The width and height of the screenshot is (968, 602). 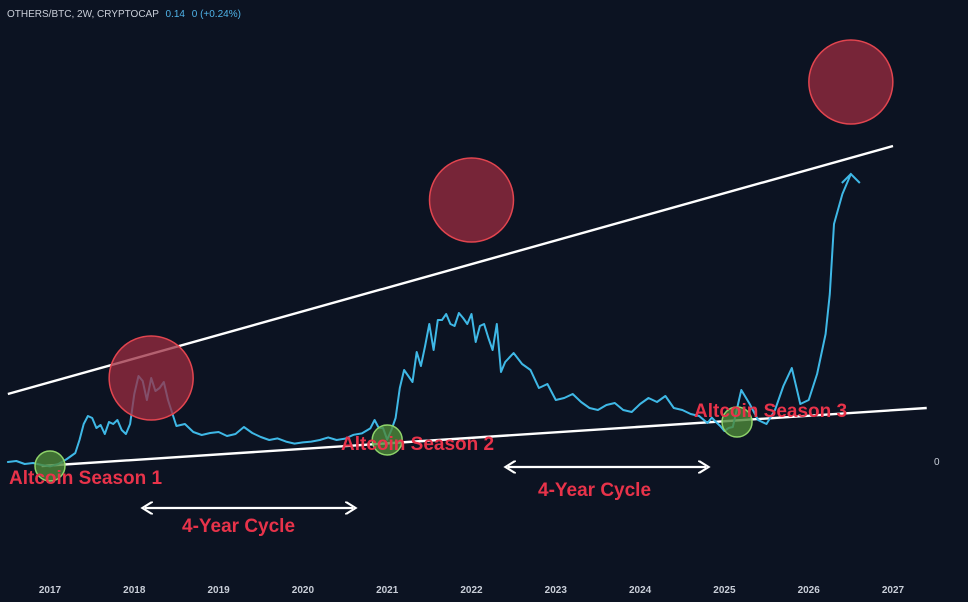 I want to click on x-tick-label: 2023, so click(x=555, y=590).